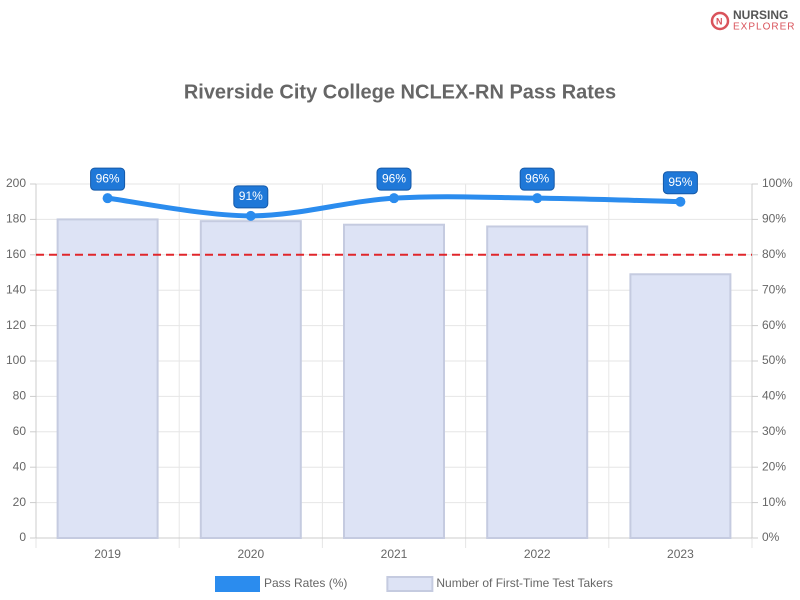 The height and width of the screenshot is (600, 800). What do you see at coordinates (777, 183) in the screenshot?
I see `y2-tick-label: 100%` at bounding box center [777, 183].